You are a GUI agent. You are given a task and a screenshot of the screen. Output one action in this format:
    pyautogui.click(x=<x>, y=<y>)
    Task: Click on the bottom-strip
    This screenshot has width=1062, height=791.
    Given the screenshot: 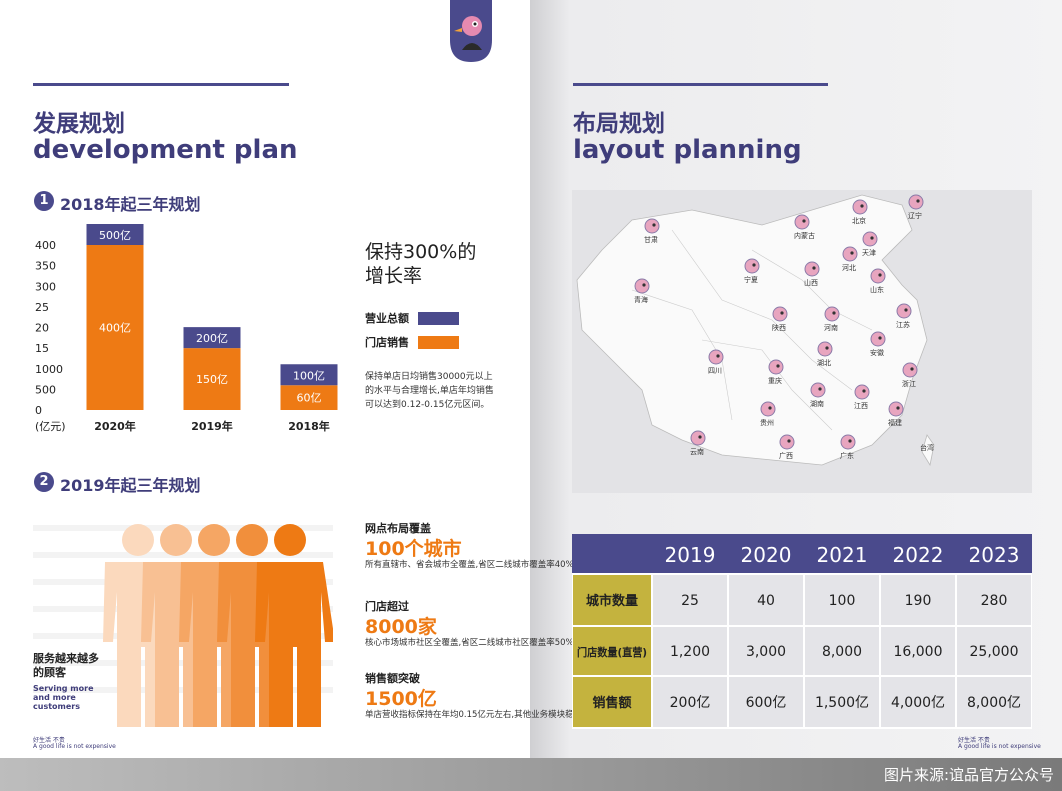 What is the action you would take?
    pyautogui.click(x=531, y=774)
    